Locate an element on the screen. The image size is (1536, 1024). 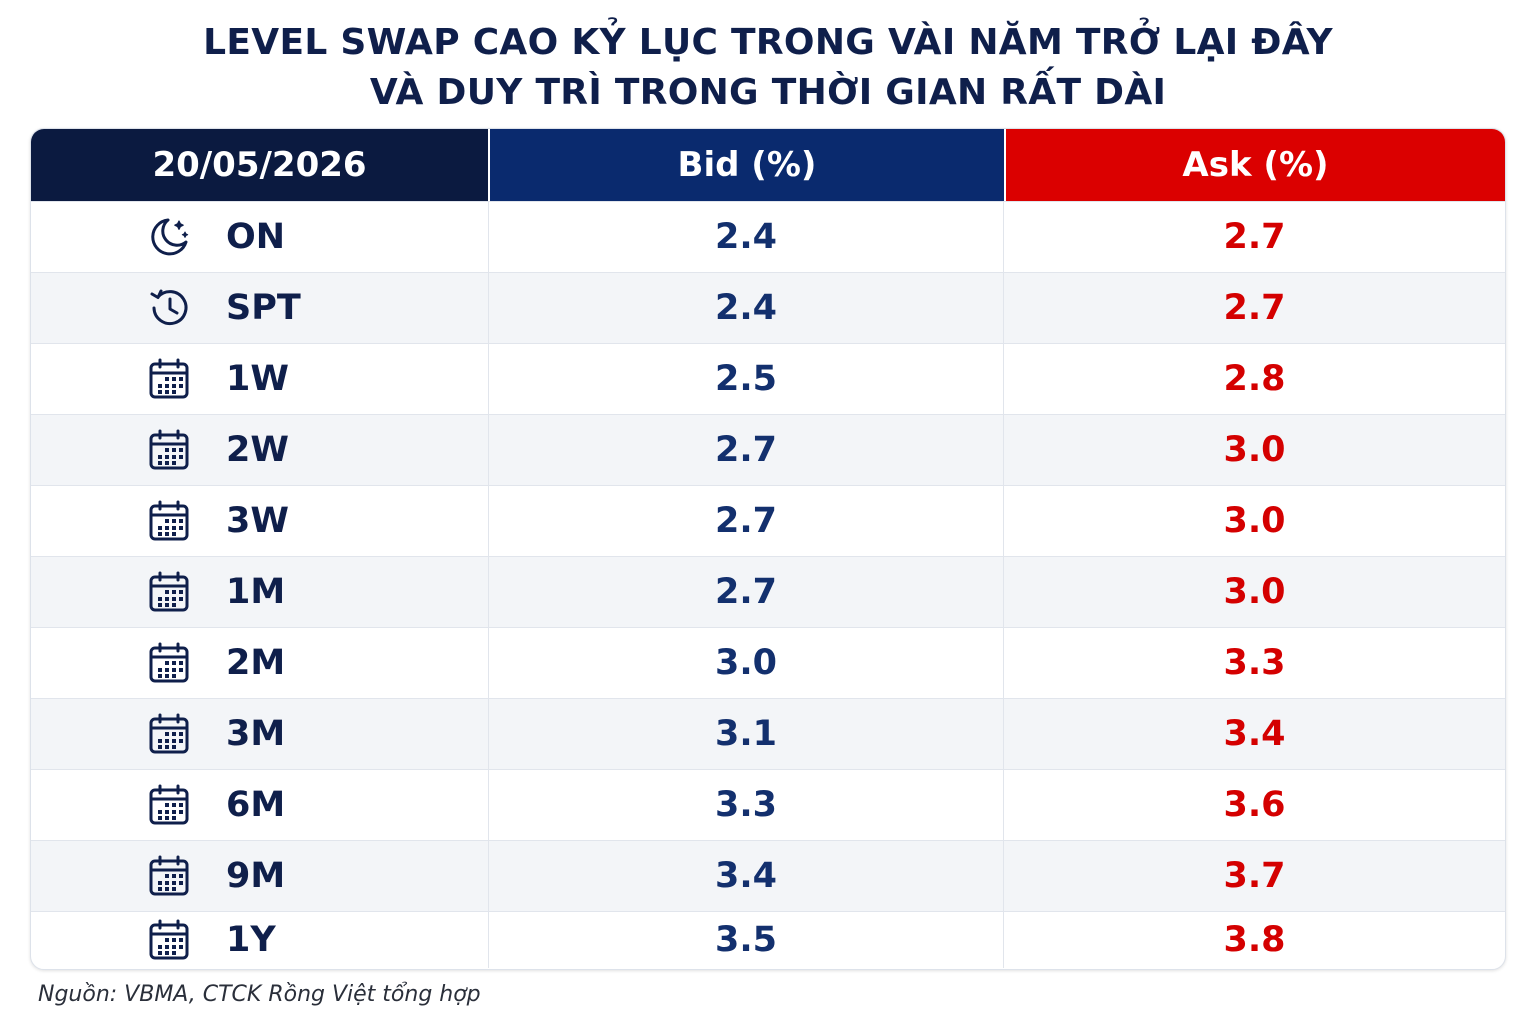
tenor-cell: 1W is located at coordinates (259, 379).